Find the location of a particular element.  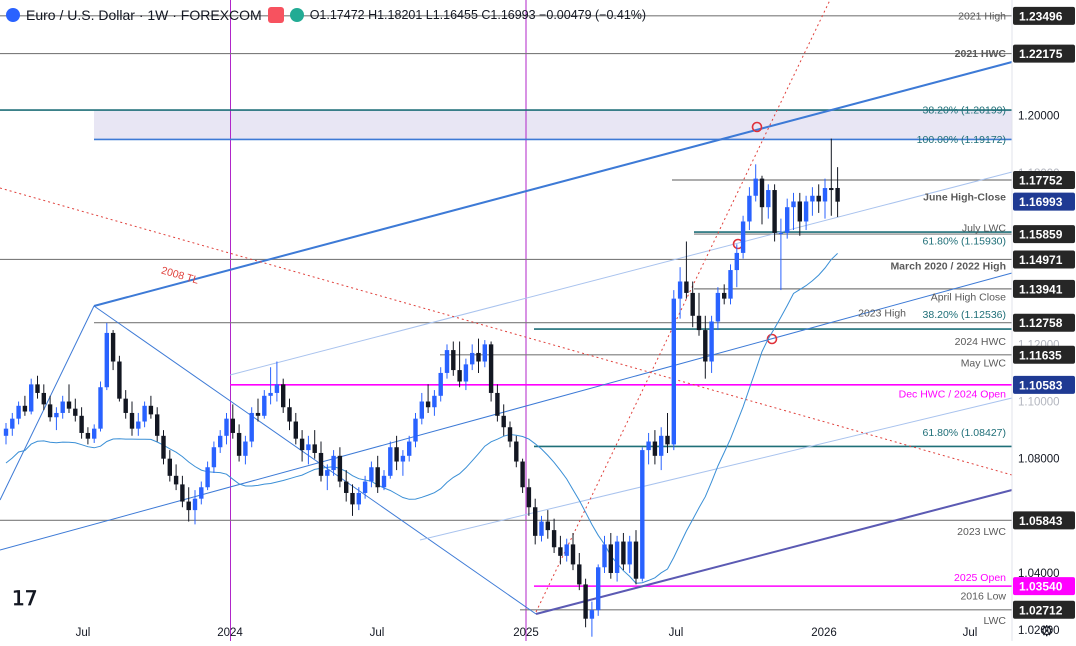

price-tag: 1.13941 is located at coordinates (1044, 288).